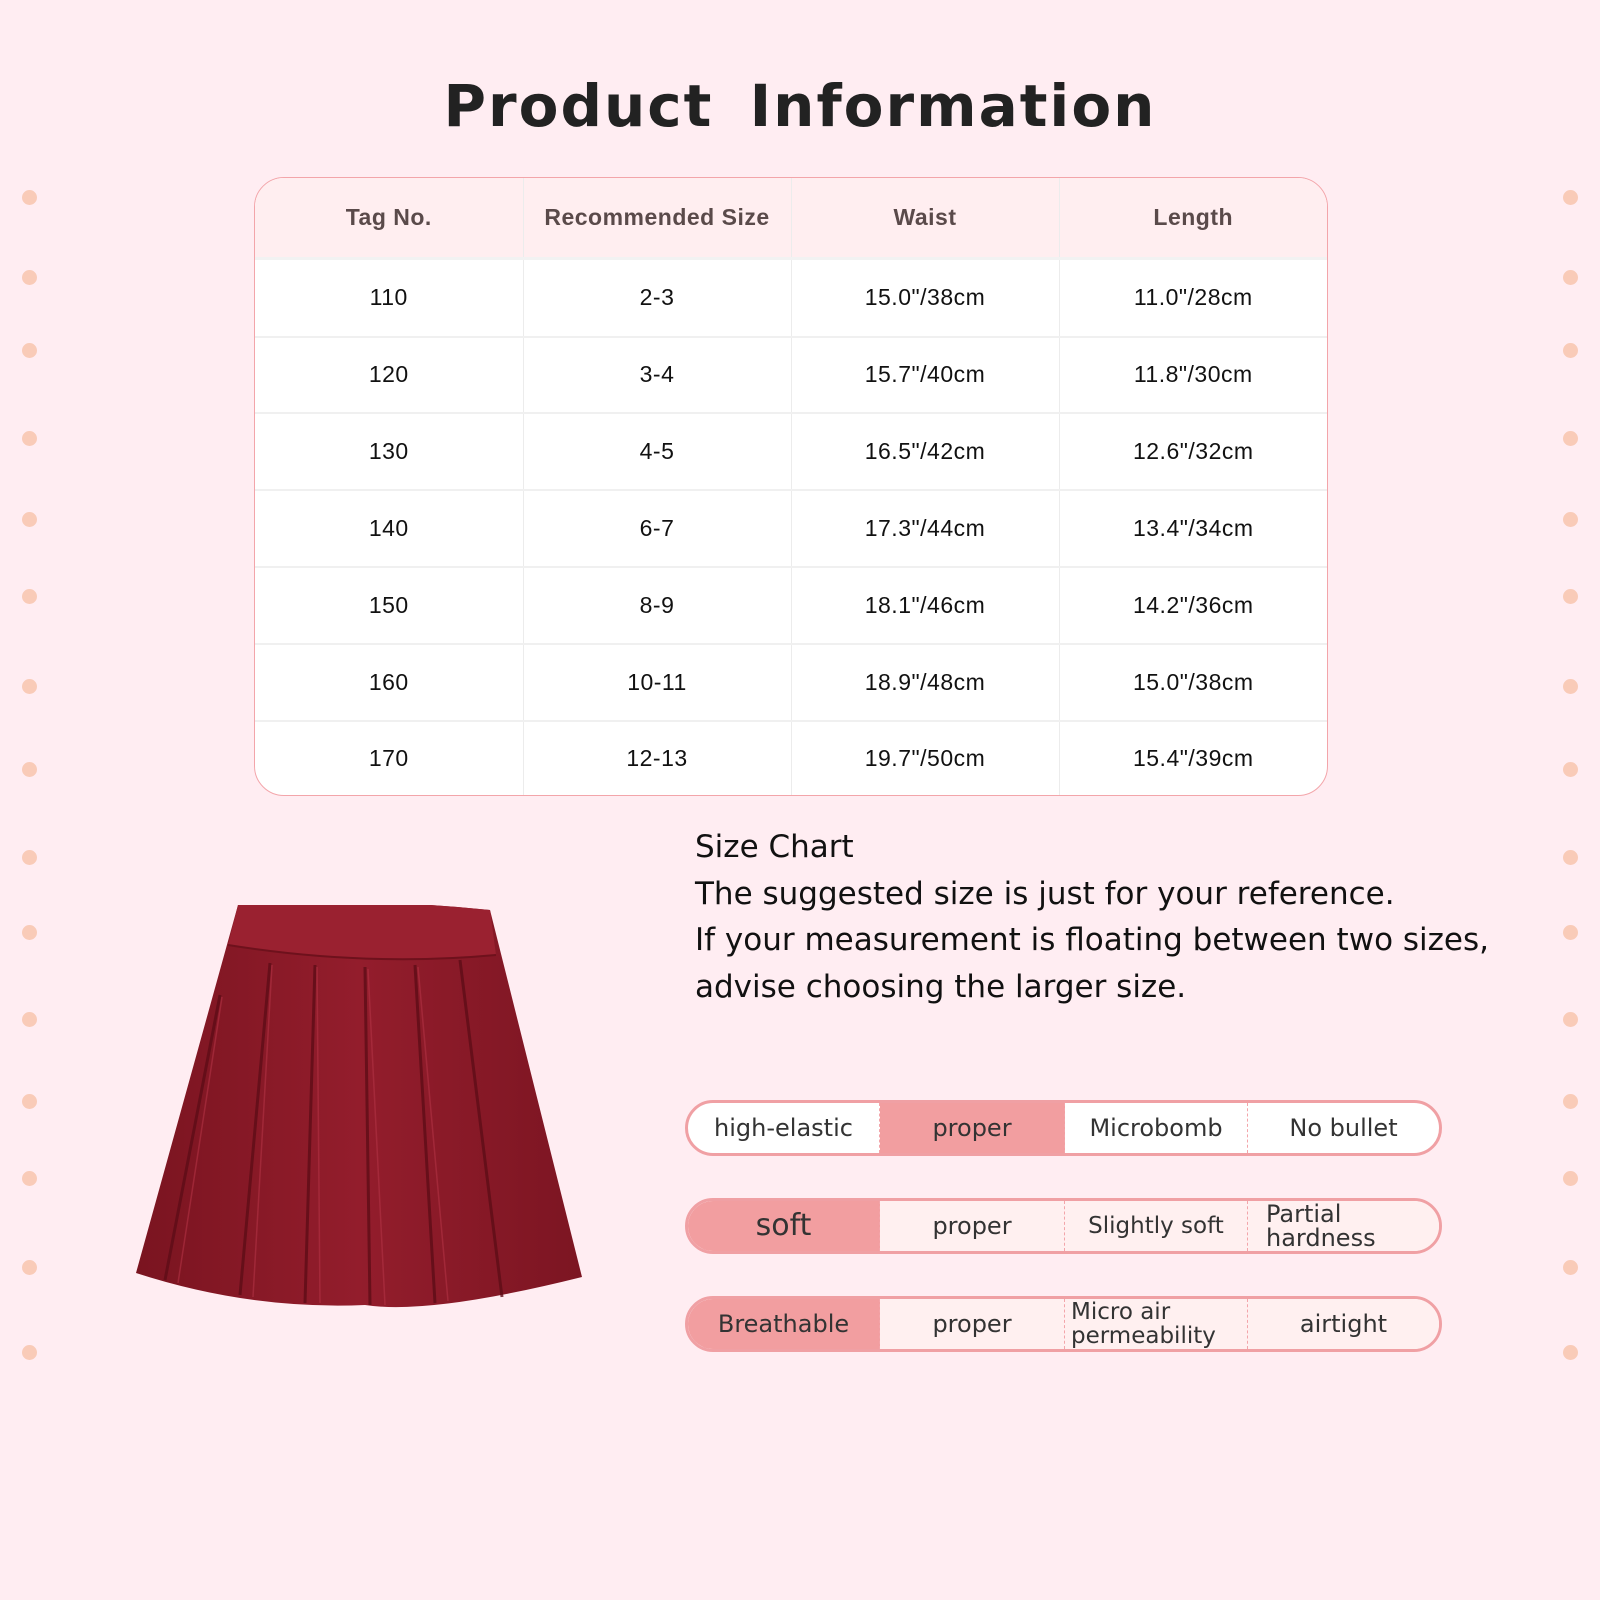 This screenshot has height=1600, width=1600. What do you see at coordinates (784, 1324) in the screenshot?
I see `breathability-option-selected: Breathable` at bounding box center [784, 1324].